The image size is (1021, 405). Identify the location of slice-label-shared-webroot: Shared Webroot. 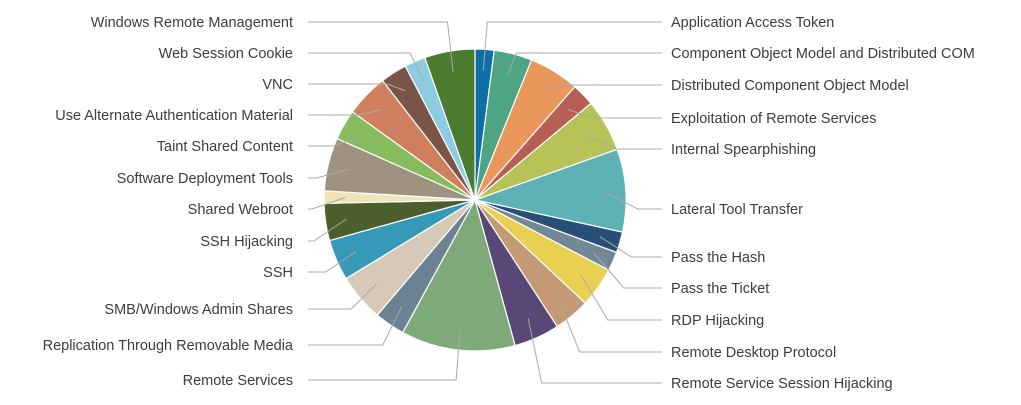
(240, 210).